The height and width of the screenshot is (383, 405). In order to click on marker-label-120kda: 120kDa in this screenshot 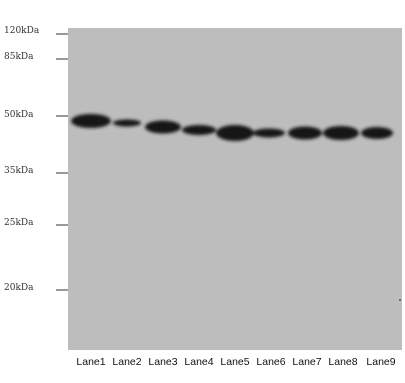, I will do `click(22, 31)`.